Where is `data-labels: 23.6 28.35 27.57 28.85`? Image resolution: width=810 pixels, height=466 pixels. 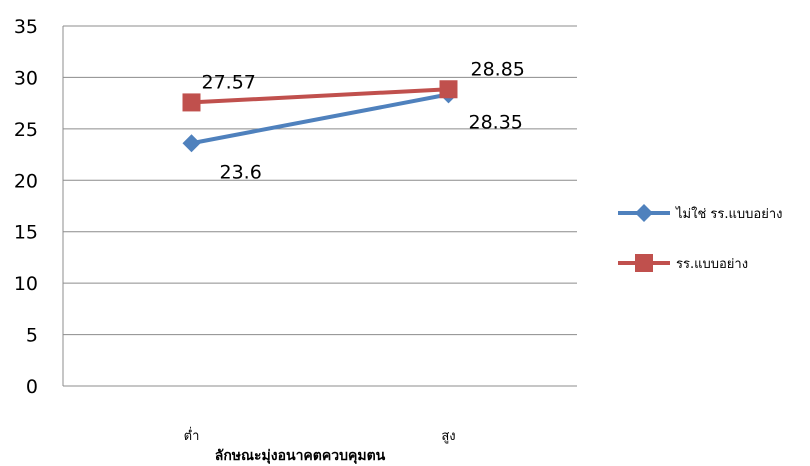
data-labels: 23.6 28.35 27.57 28.85 is located at coordinates (363, 120).